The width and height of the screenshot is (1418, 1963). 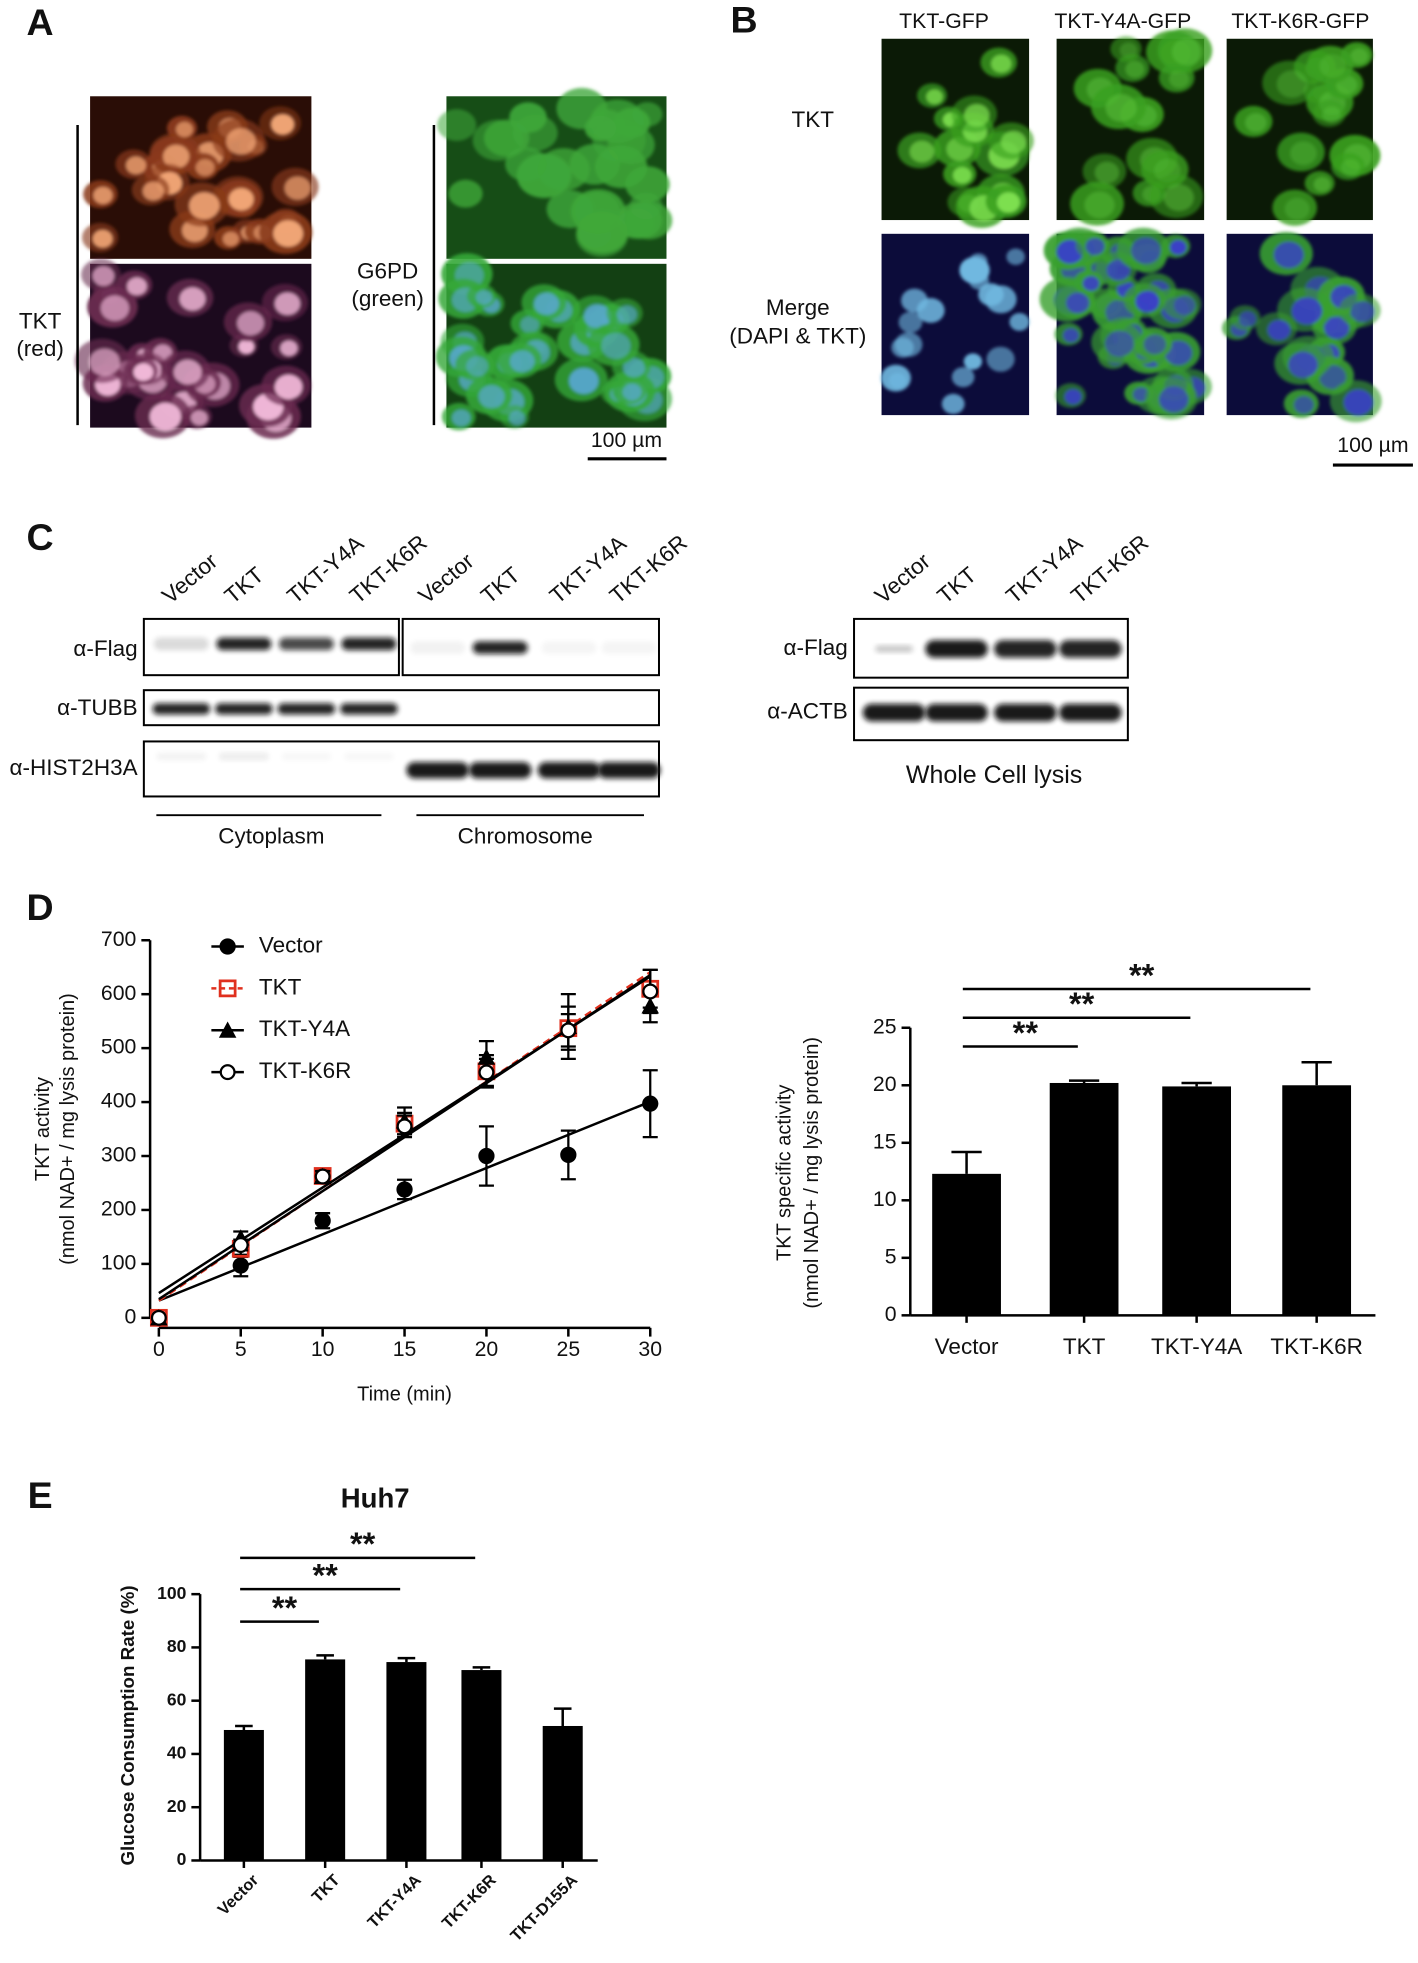 What do you see at coordinates (127, 1725) in the screenshot?
I see `y-axis-label: Glucose Consumption Rate (%)` at bounding box center [127, 1725].